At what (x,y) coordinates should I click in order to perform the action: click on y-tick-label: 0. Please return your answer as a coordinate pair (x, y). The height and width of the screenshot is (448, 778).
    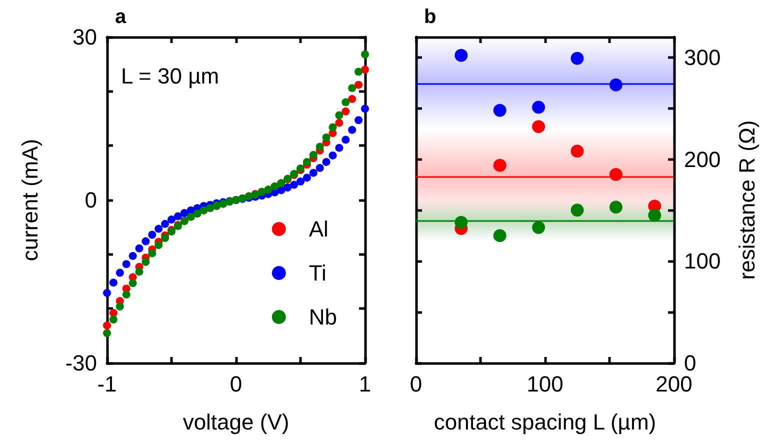
    Looking at the image, I should click on (90, 200).